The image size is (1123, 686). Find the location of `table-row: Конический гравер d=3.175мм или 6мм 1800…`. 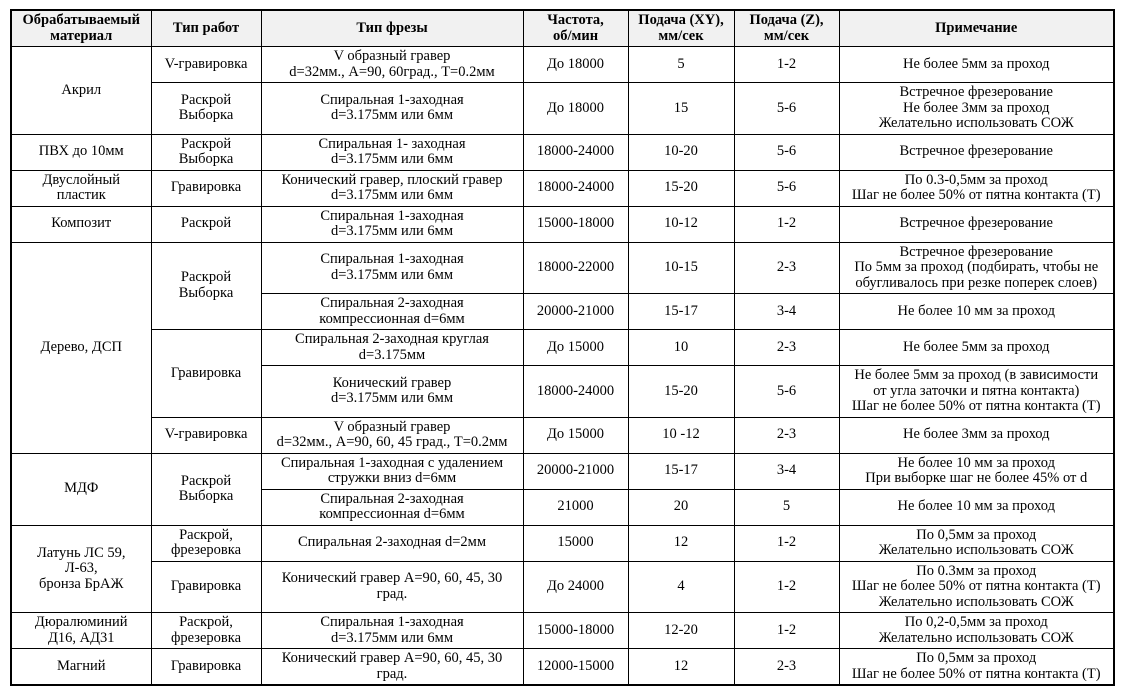

table-row: Конический гравер d=3.175мм или 6мм 1800… is located at coordinates (563, 391).